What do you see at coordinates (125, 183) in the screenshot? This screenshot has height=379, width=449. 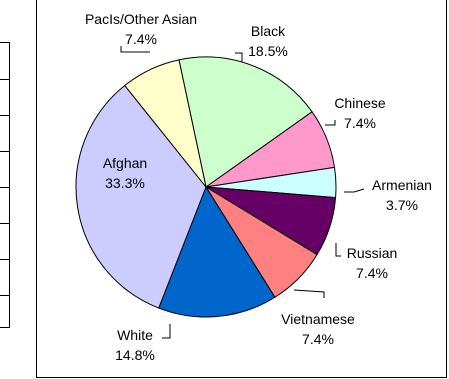 I see `slice-percent-label: 33.3%` at bounding box center [125, 183].